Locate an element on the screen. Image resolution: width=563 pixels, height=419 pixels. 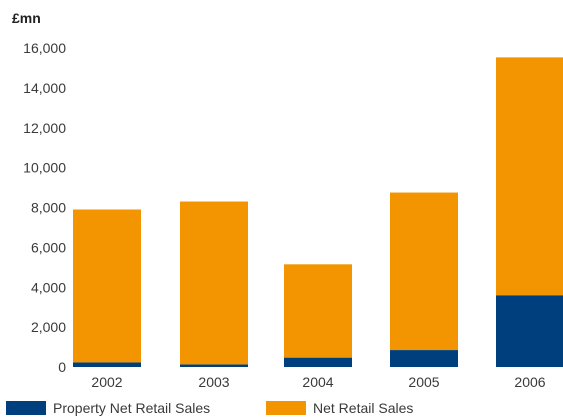
legend-label: Property Net Retail Sales is located at coordinates (131, 408).